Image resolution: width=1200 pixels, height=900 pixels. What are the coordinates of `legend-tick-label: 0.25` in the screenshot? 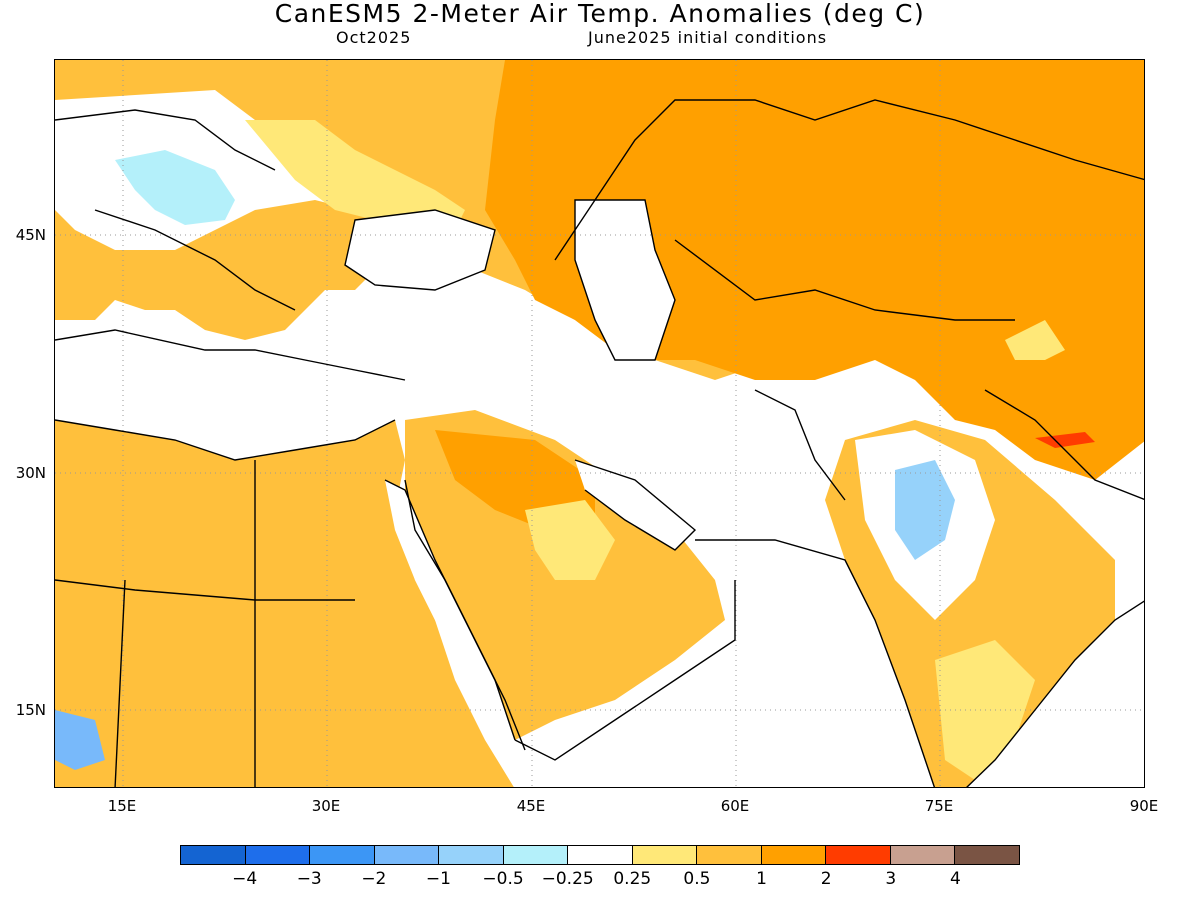 It's located at (632, 879).